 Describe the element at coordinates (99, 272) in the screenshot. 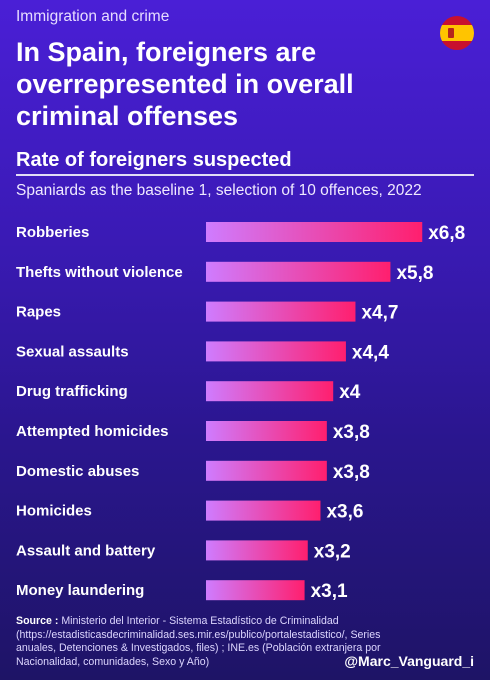

I see `category-label: Thefts without violence` at that location.